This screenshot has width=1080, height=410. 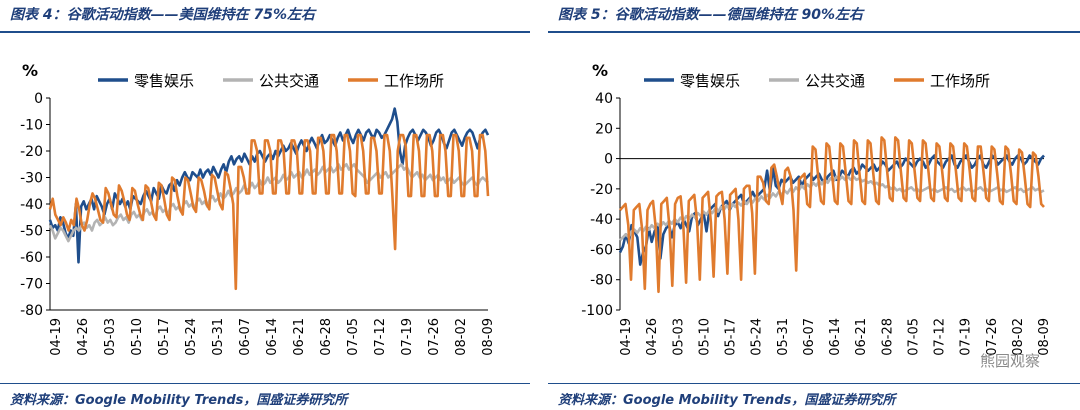 What do you see at coordinates (31, 126) in the screenshot?
I see `y-tick-label: -10` at bounding box center [31, 126].